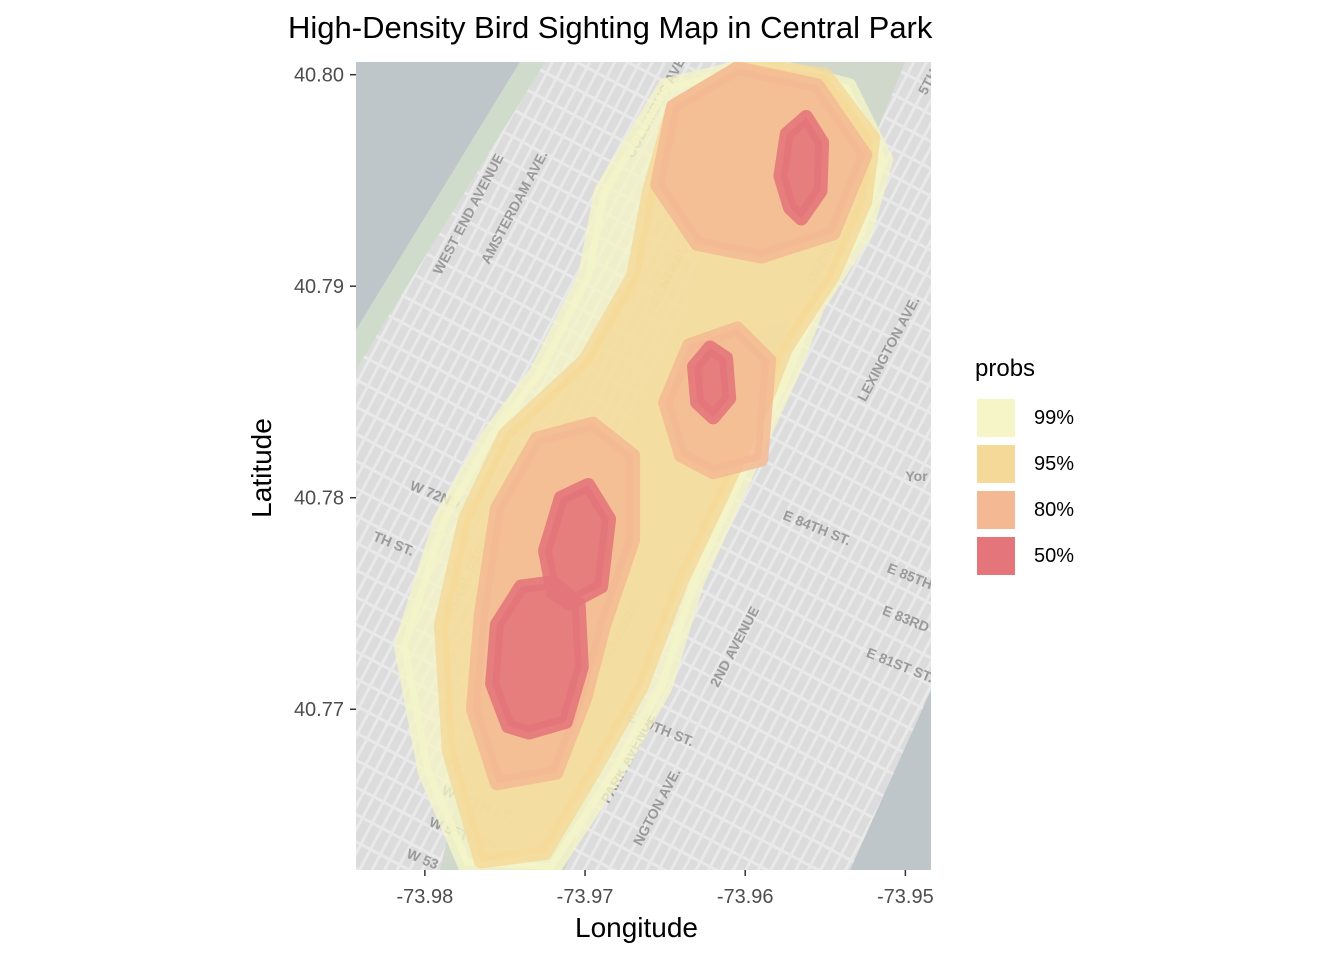  What do you see at coordinates (319, 710) in the screenshot?
I see `y-tick-label: 40.77` at bounding box center [319, 710].